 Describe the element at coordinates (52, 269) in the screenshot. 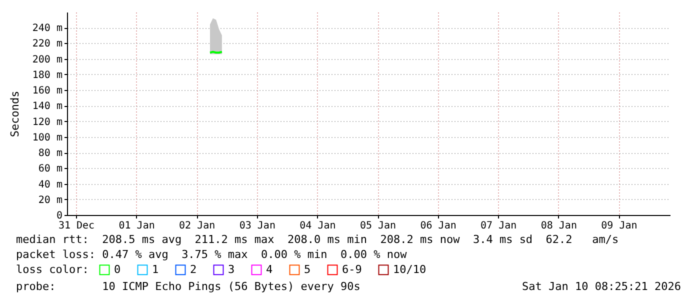

I see `legend-title: loss color:` at that location.